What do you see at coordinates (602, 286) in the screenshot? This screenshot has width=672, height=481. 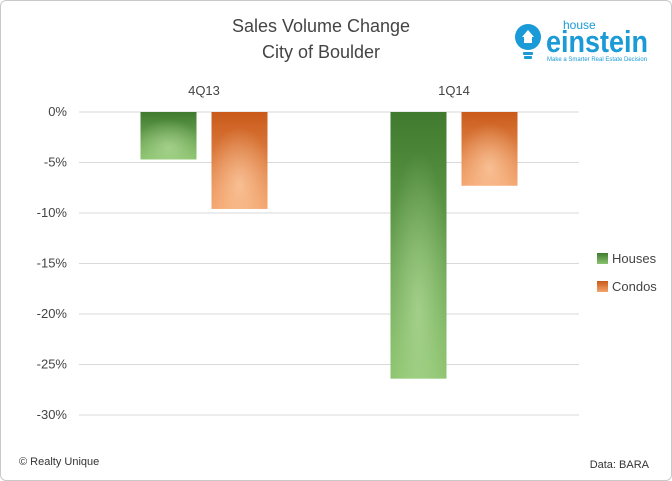 I see `legend-swatch-condos` at bounding box center [602, 286].